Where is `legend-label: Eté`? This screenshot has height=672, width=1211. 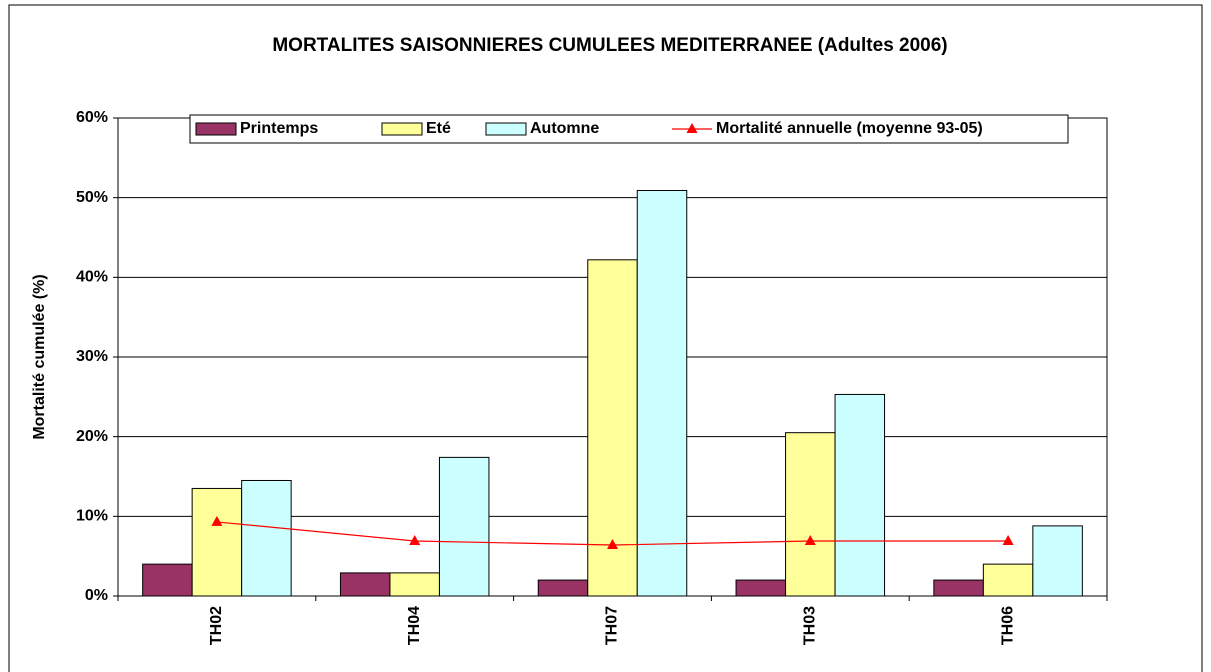
legend-label: Eté is located at coordinates (438, 128).